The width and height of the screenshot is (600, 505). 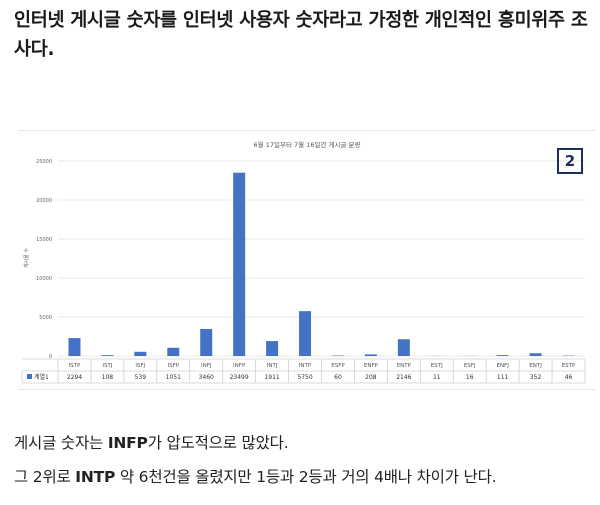 I want to click on data-label: 1051, so click(x=173, y=377).